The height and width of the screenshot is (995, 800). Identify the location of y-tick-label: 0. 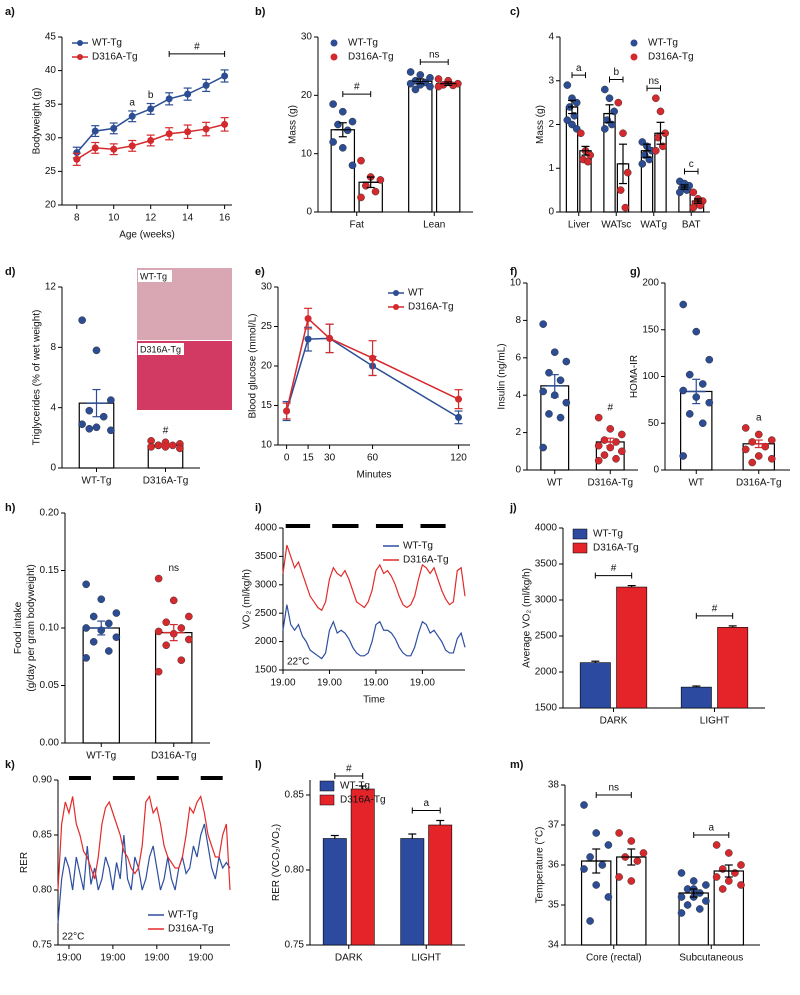
(551, 212).